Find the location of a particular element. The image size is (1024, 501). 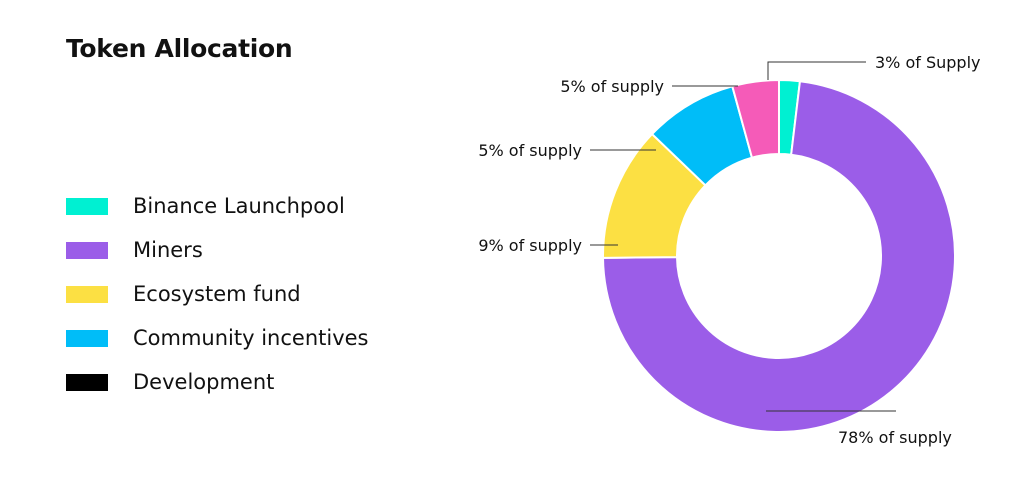

legend-item-binance-launchpool: Binance Launchpool is located at coordinates (217, 206).